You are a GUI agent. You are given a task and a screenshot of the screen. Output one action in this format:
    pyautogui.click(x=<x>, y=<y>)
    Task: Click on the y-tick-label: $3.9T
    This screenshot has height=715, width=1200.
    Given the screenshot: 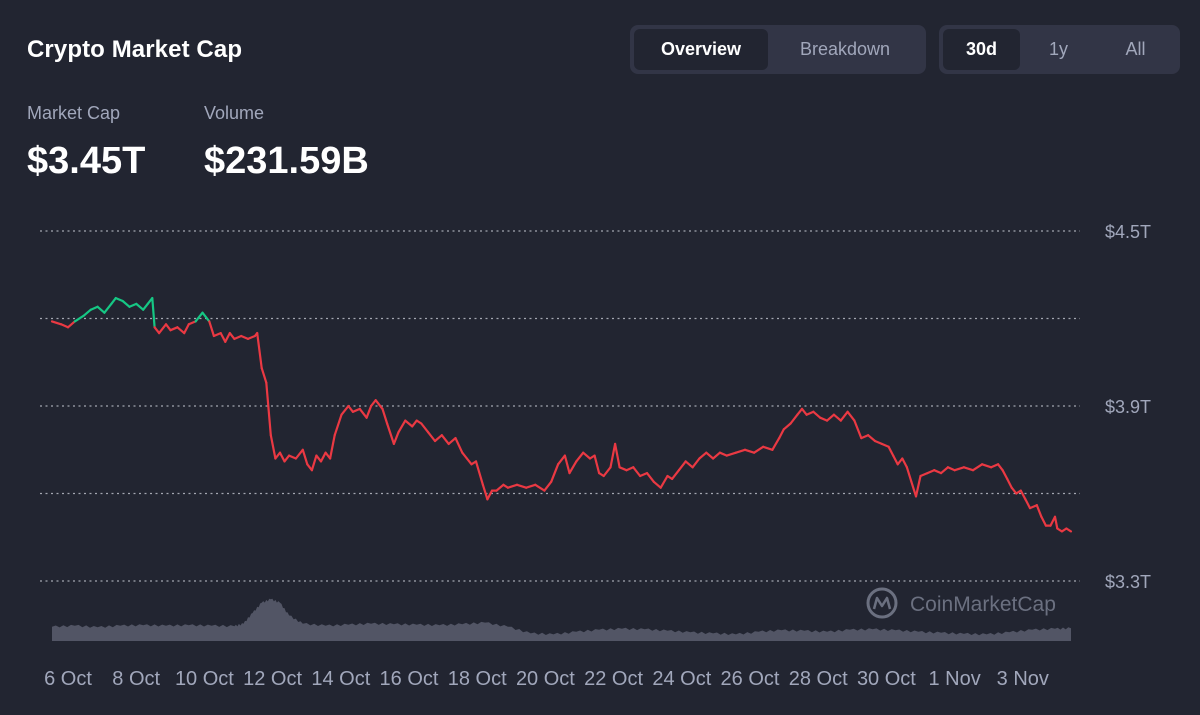 What is the action you would take?
    pyautogui.click(x=1128, y=407)
    